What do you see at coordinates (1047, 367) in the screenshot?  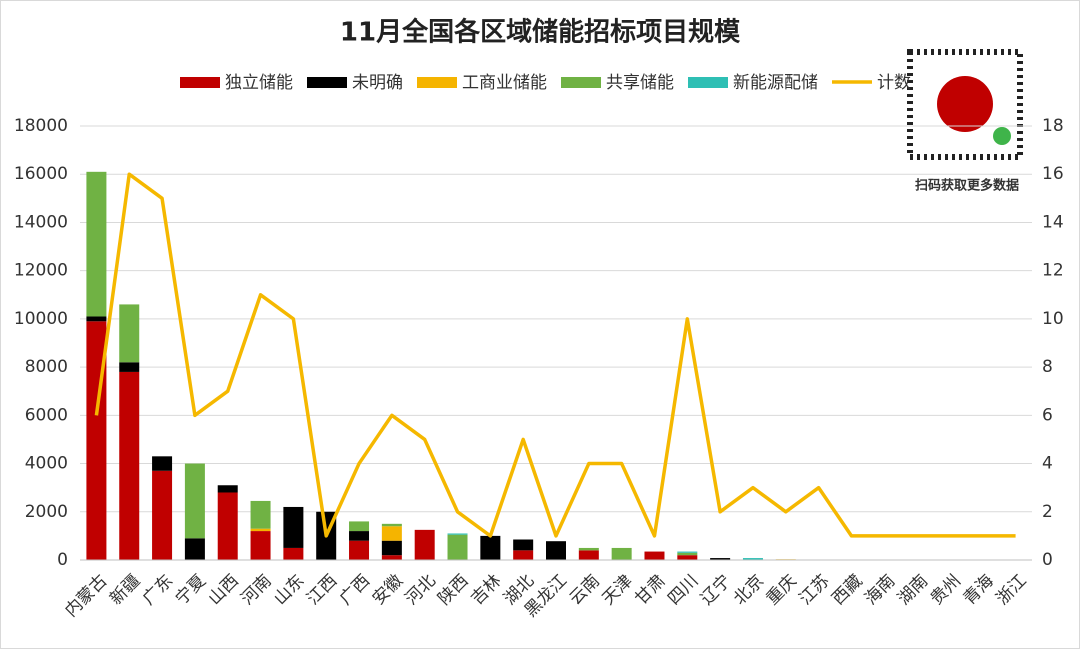 I see `y2-tick-label: 8` at bounding box center [1047, 367].